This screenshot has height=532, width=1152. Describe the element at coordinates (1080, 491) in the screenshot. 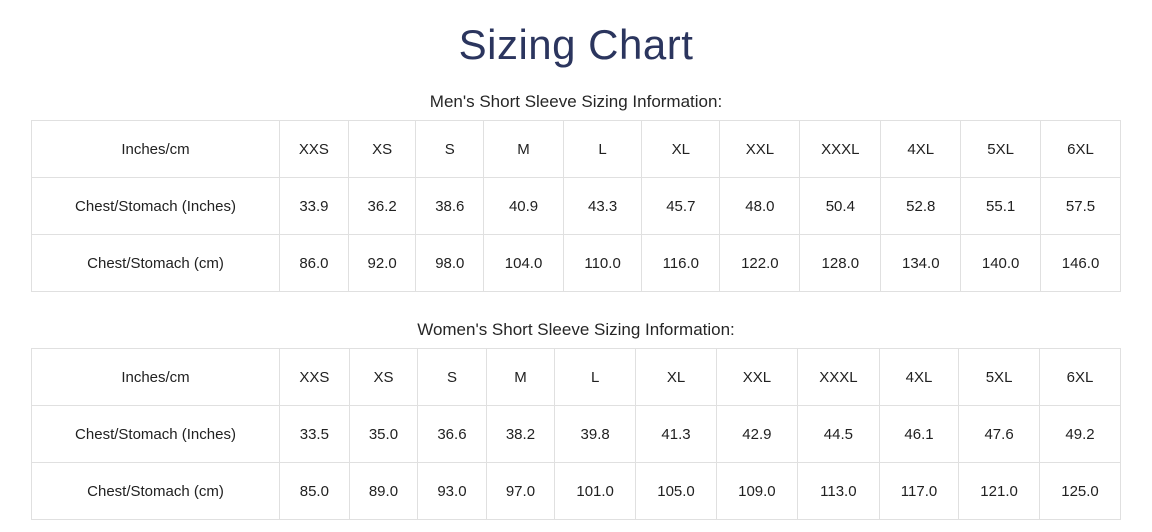

I see `size-value-cell: 125.0` at that location.